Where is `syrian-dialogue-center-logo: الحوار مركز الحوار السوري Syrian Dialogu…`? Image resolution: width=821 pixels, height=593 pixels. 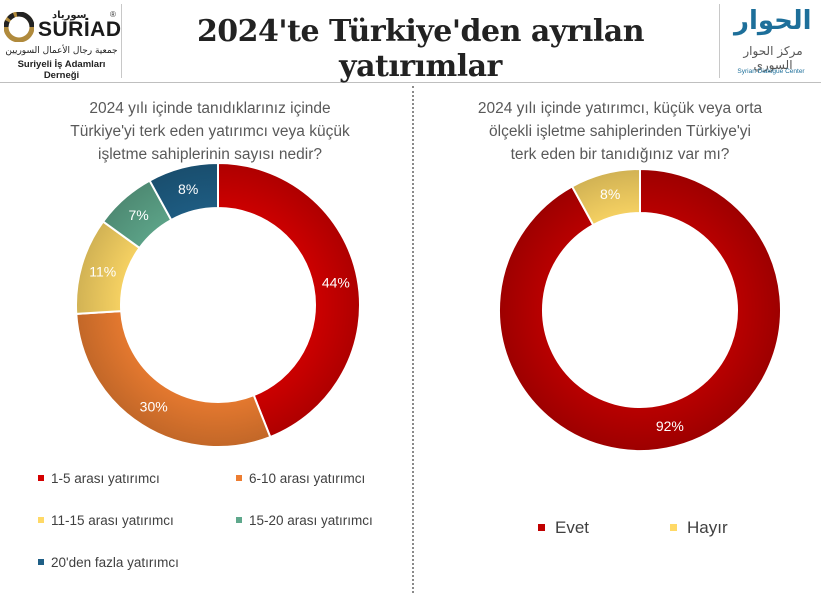 syrian-dialogue-center-logo: الحوار مركز الحوار السوري Syrian Dialogu… is located at coordinates (771, 42).